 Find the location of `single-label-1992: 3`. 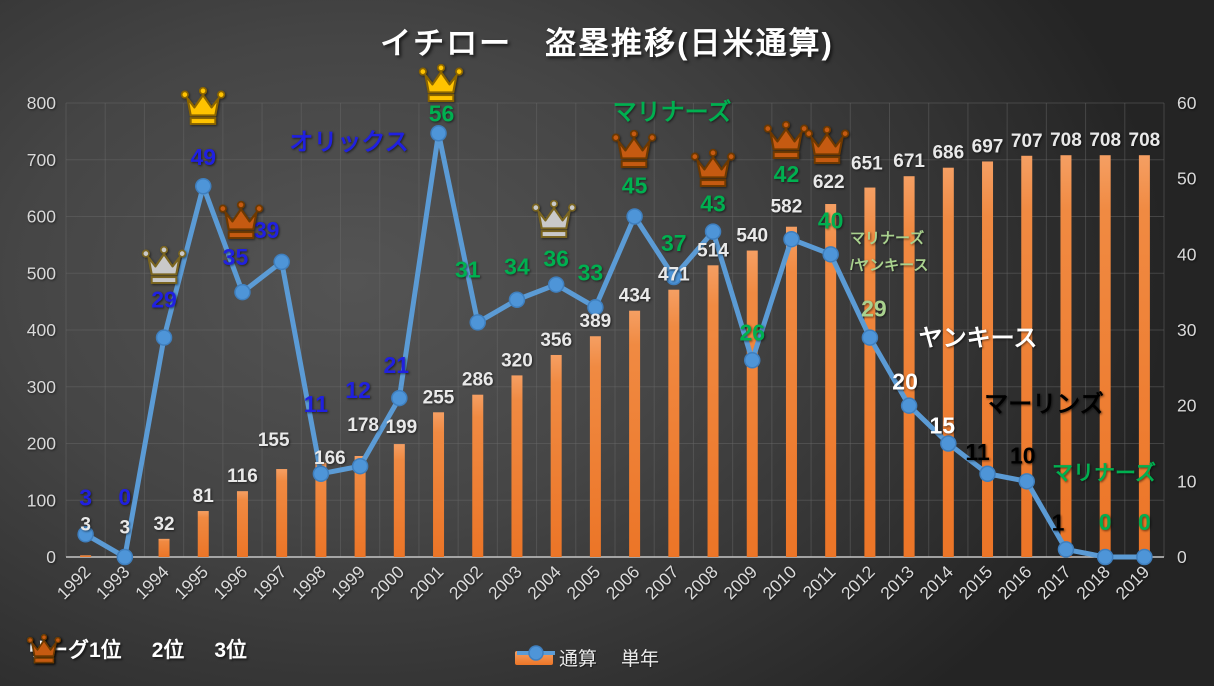

single-label-1992: 3 is located at coordinates (85, 497).